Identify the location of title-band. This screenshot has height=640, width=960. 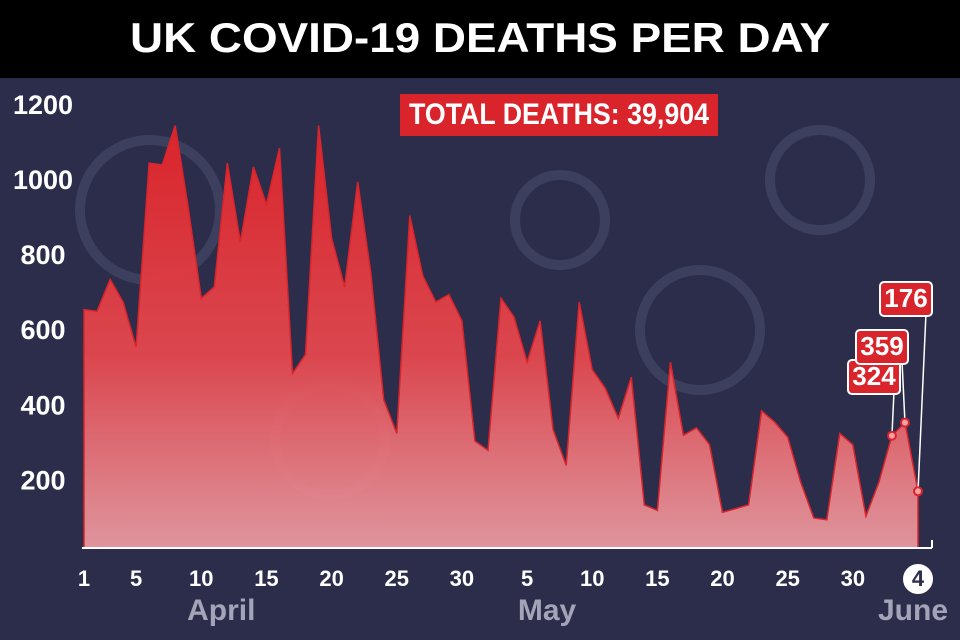
(480, 39).